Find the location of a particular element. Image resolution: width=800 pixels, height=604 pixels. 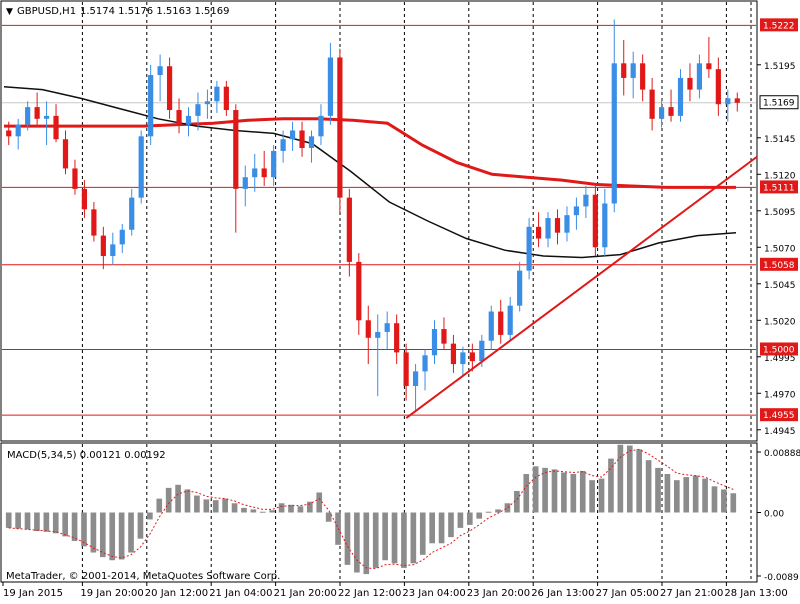

macd-y-tick-label: 0.00 is located at coordinates (774, 515).